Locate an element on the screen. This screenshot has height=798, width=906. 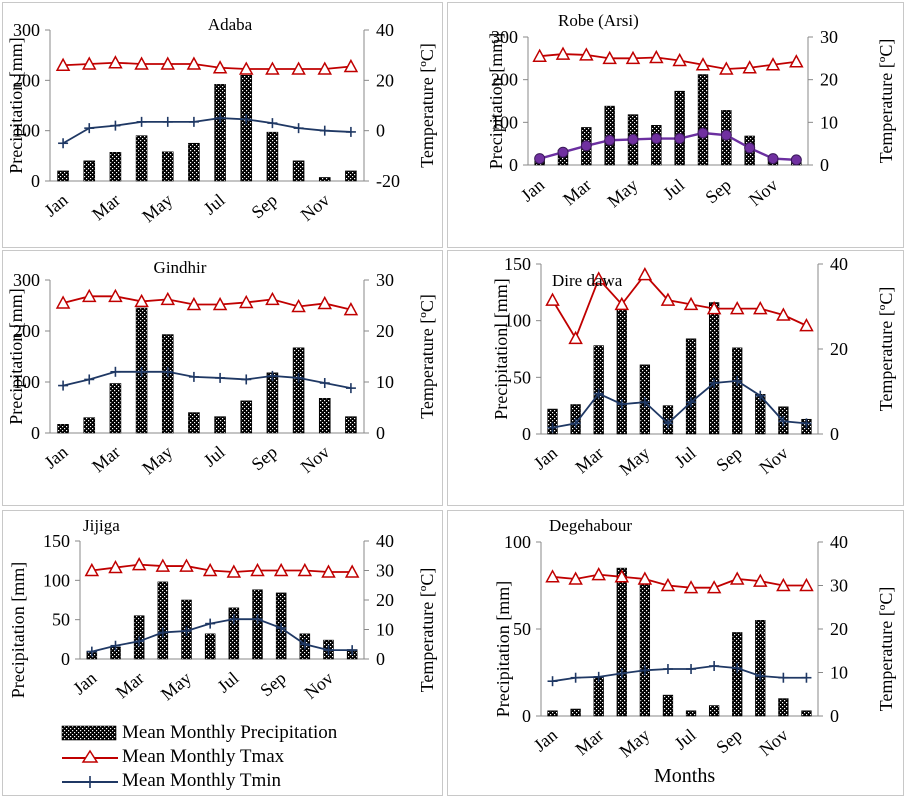
y-tick-label: 50 is located at coordinates (61, 620).